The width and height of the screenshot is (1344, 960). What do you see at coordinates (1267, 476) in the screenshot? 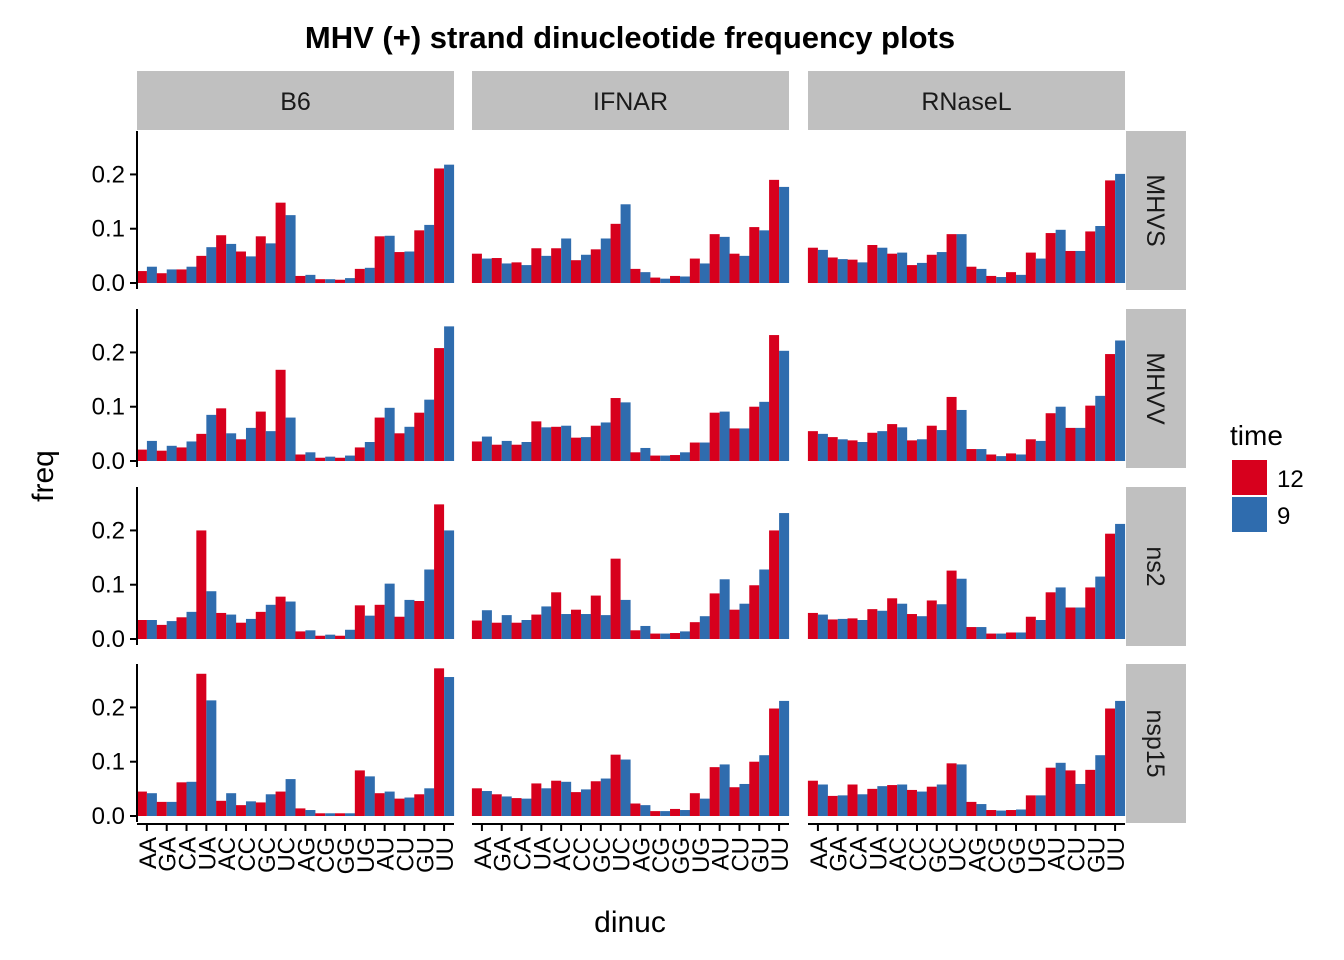
I see `legend: time 12 9` at bounding box center [1267, 476].